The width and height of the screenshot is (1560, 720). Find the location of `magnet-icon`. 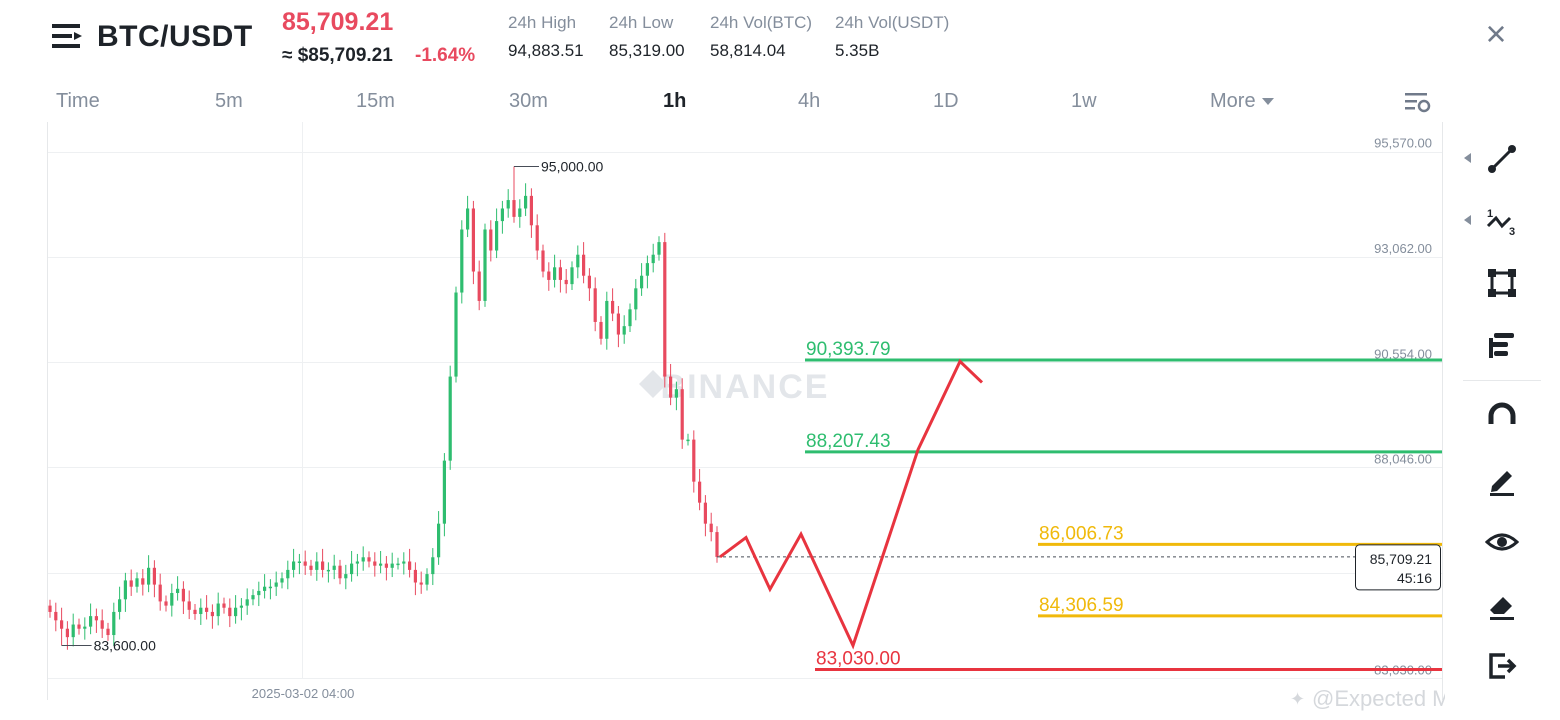

magnet-icon is located at coordinates (1502, 417).